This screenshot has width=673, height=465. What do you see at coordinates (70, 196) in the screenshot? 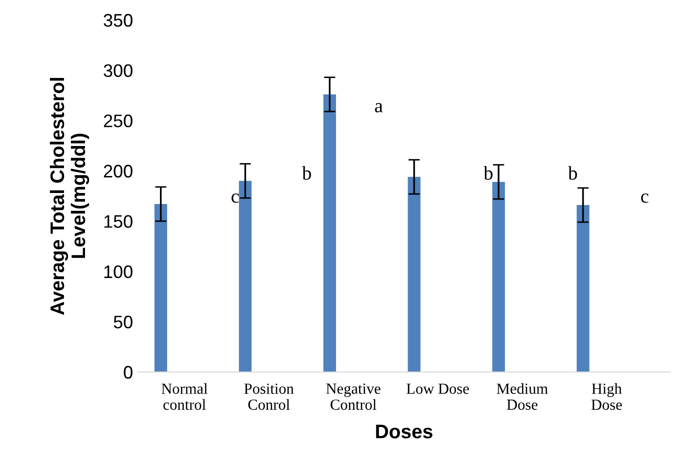
I see `y-axis-title: Average Total Cholesterol Level(mg/ddl)` at bounding box center [70, 196].